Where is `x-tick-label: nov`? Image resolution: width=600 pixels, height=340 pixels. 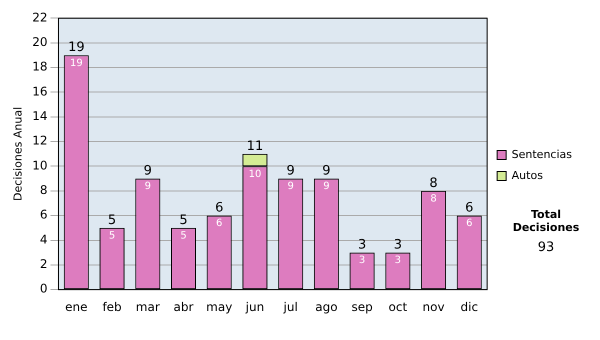
x-tick-label: nov is located at coordinates (433, 307).